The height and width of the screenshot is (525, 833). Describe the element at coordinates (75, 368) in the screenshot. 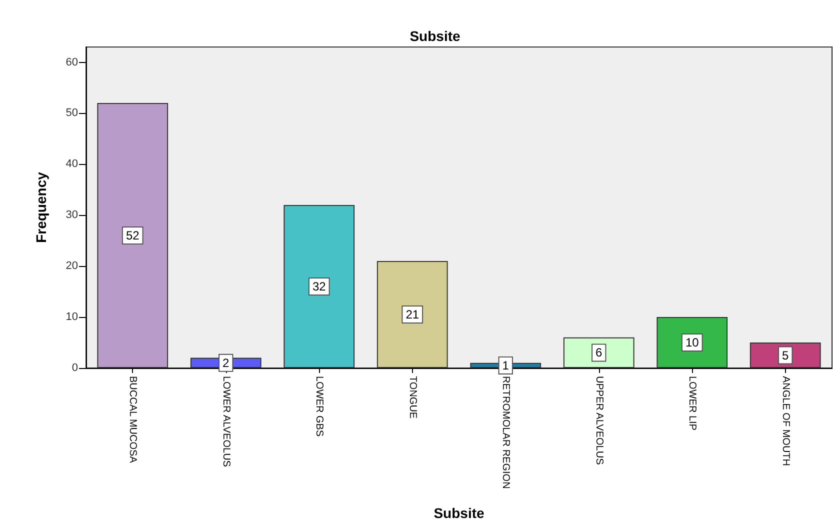

I see `y-tick-label: 0` at that location.